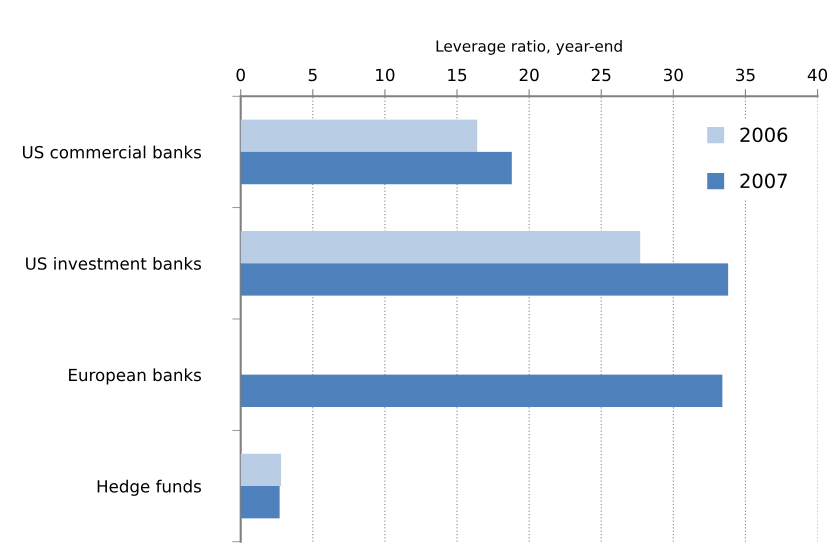  I want to click on y-tick-label: European banks, so click(135, 376).